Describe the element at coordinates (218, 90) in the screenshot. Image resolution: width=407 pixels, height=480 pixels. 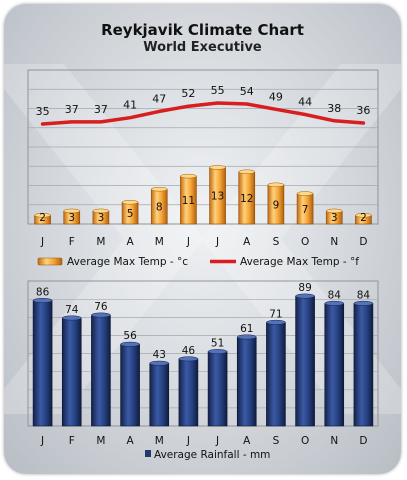
I see `line-value-label-fahrenheit: 55` at that location.